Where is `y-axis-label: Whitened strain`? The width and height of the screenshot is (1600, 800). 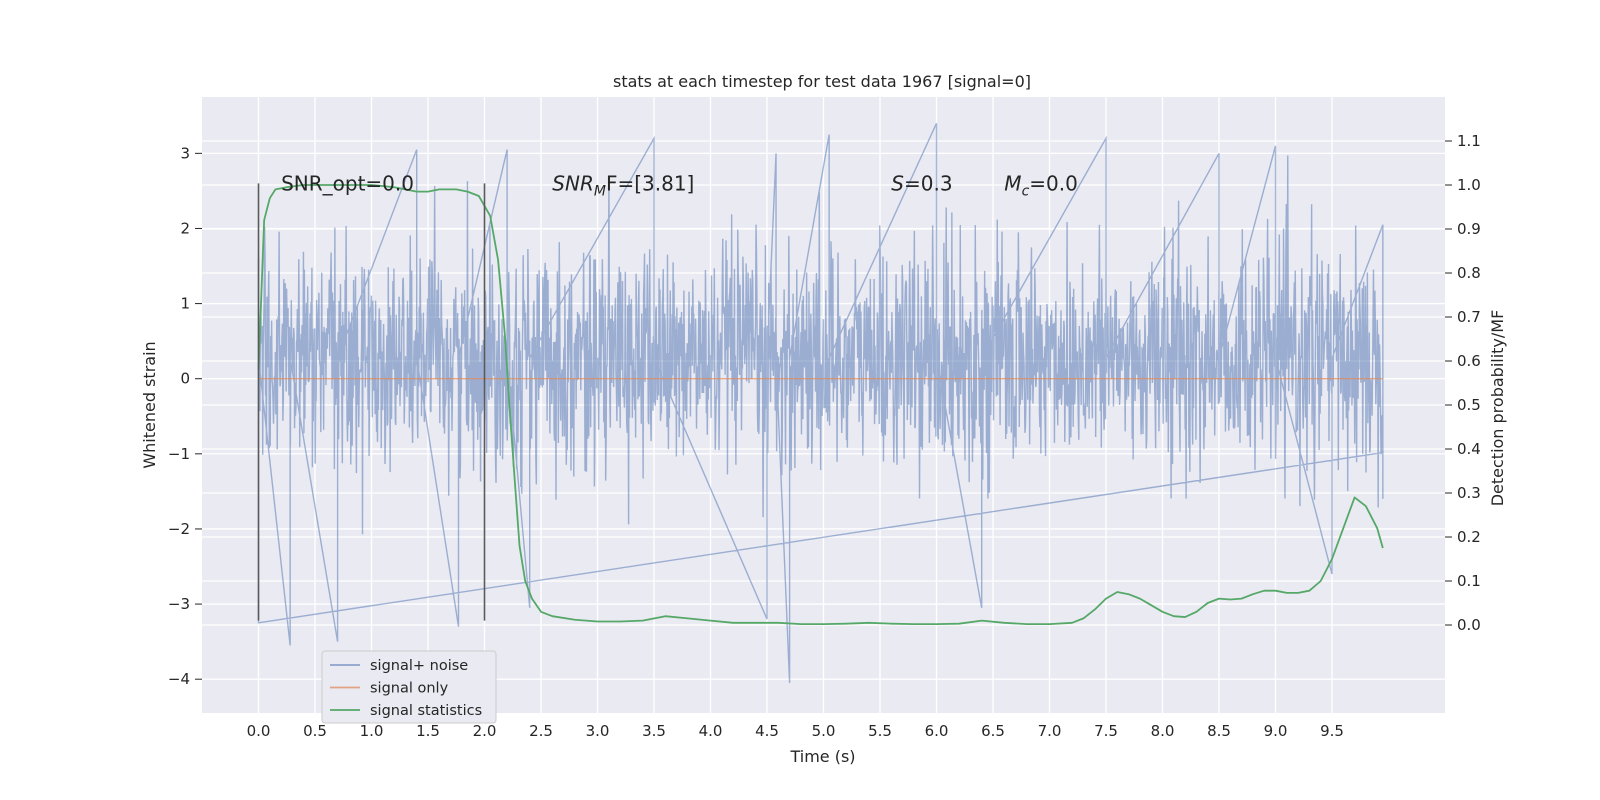
y-axis-label: Whitened strain is located at coordinates (149, 404).